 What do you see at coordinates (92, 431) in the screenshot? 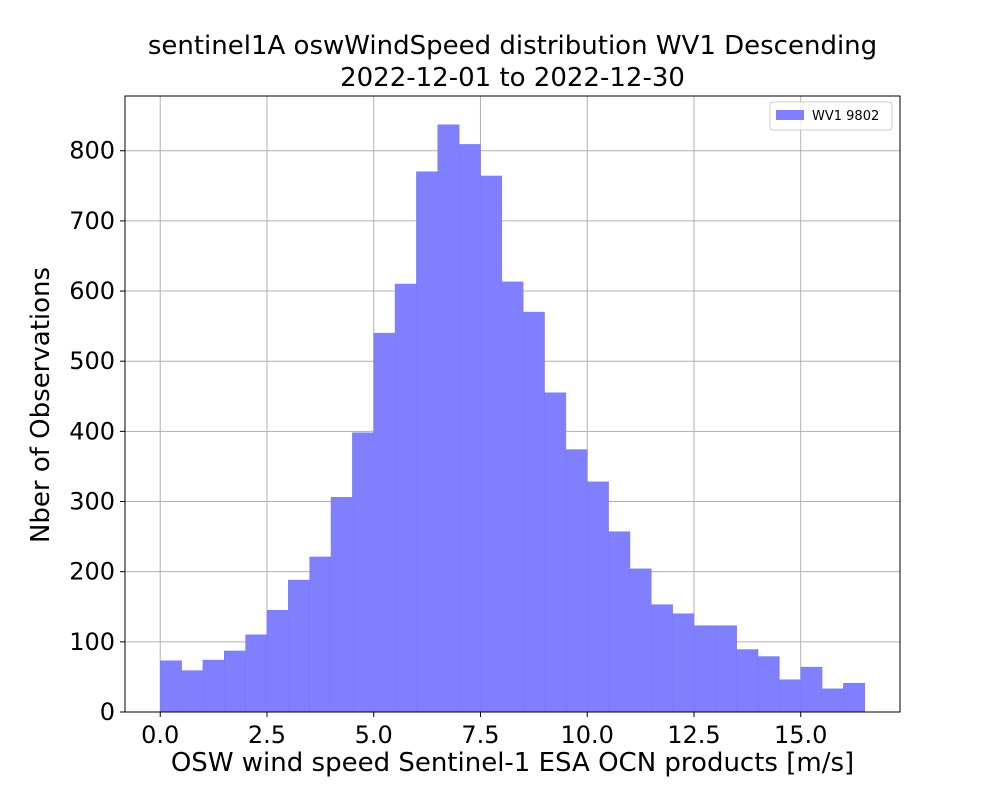
I see `y-tick-label: 400` at bounding box center [92, 431].